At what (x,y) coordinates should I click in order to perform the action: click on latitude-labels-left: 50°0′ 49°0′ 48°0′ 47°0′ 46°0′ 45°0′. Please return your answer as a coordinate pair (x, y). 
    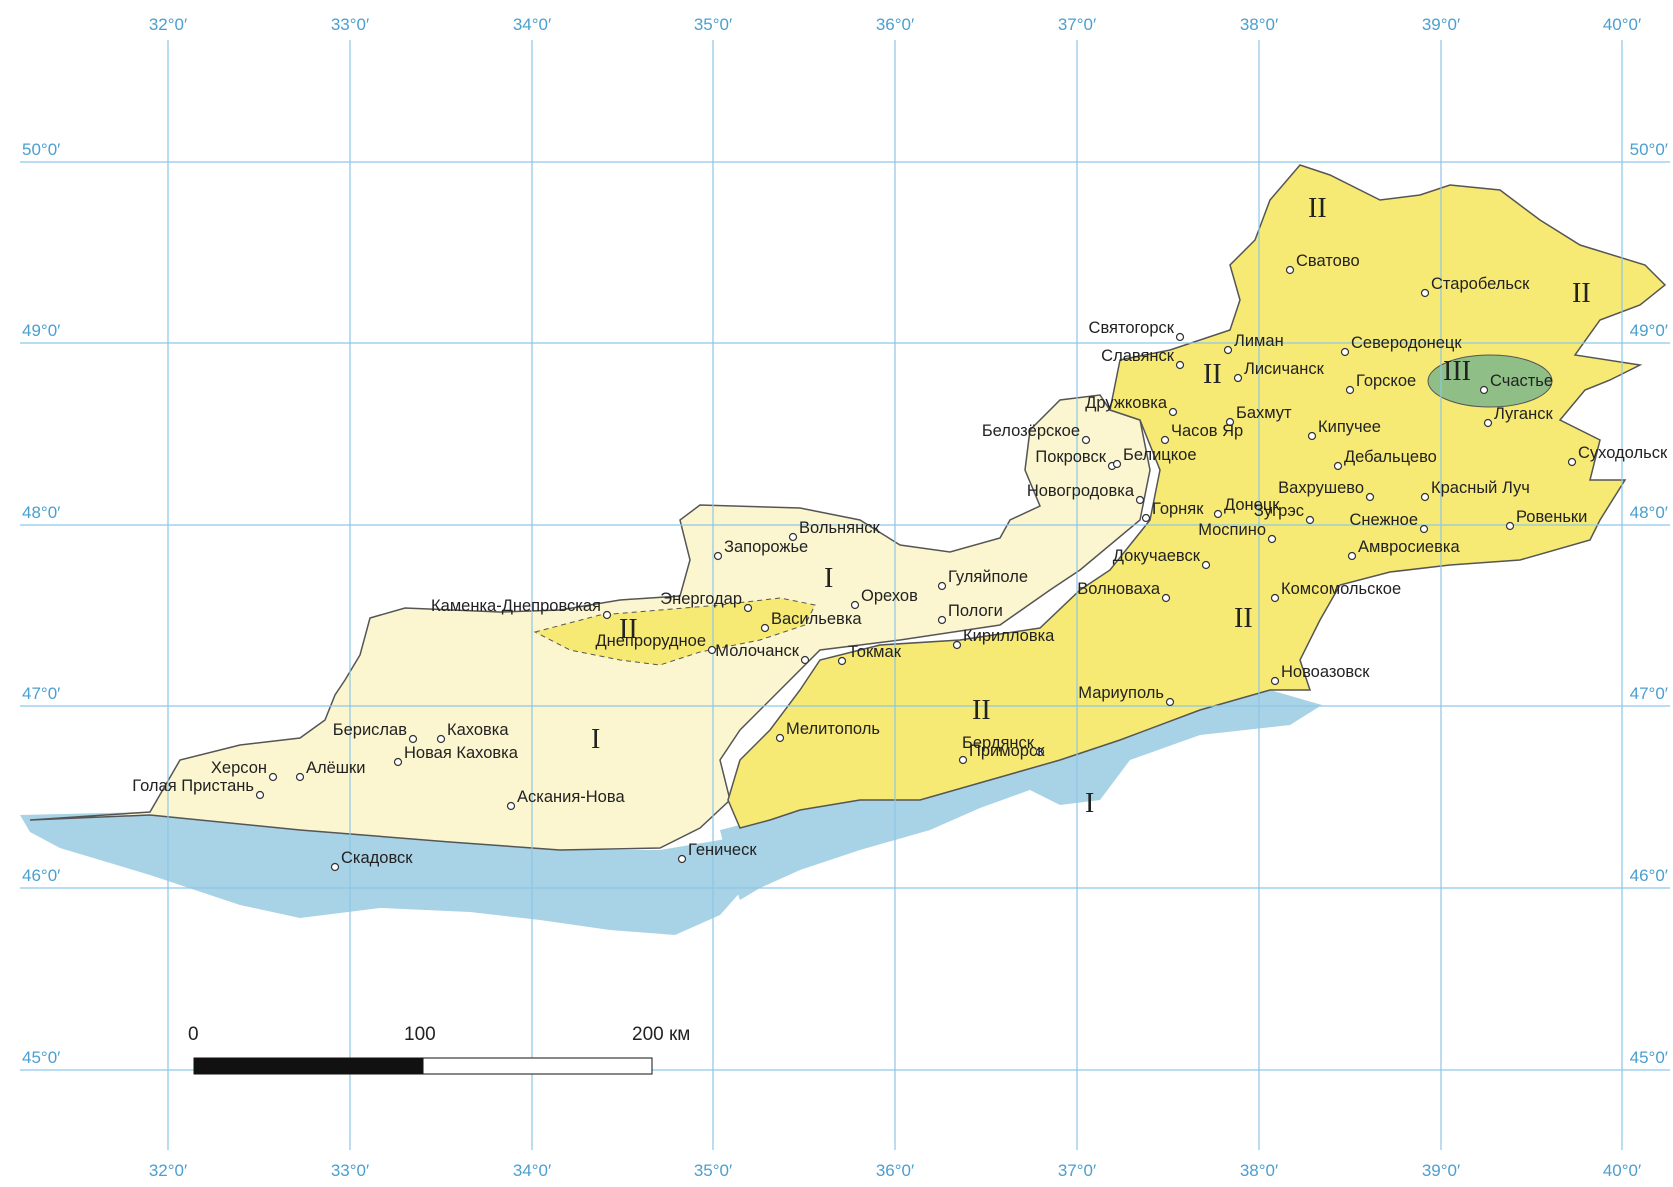
    Looking at the image, I should click on (41, 603).